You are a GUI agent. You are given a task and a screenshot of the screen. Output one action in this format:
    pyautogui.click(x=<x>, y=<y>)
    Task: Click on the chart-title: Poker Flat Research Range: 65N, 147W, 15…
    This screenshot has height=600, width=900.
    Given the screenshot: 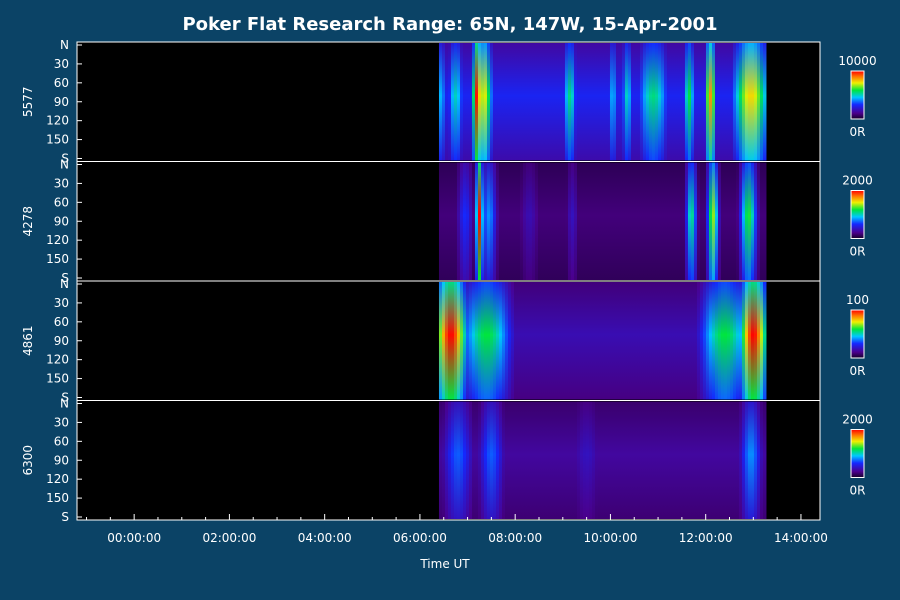 What is the action you would take?
    pyautogui.click(x=449, y=24)
    